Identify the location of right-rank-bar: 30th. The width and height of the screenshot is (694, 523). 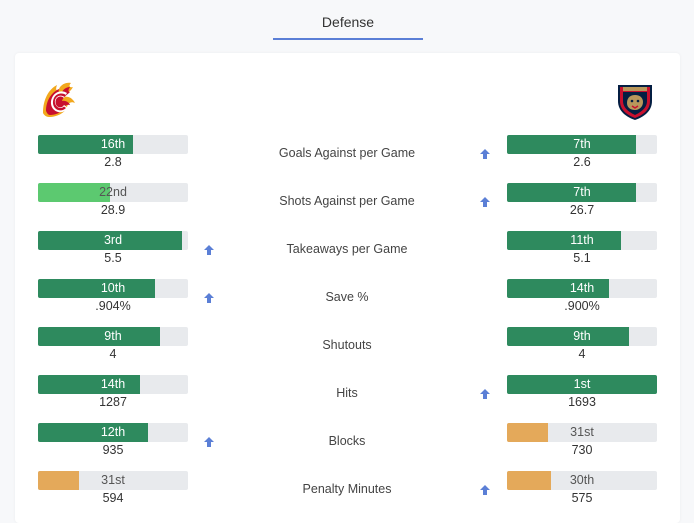
(582, 480).